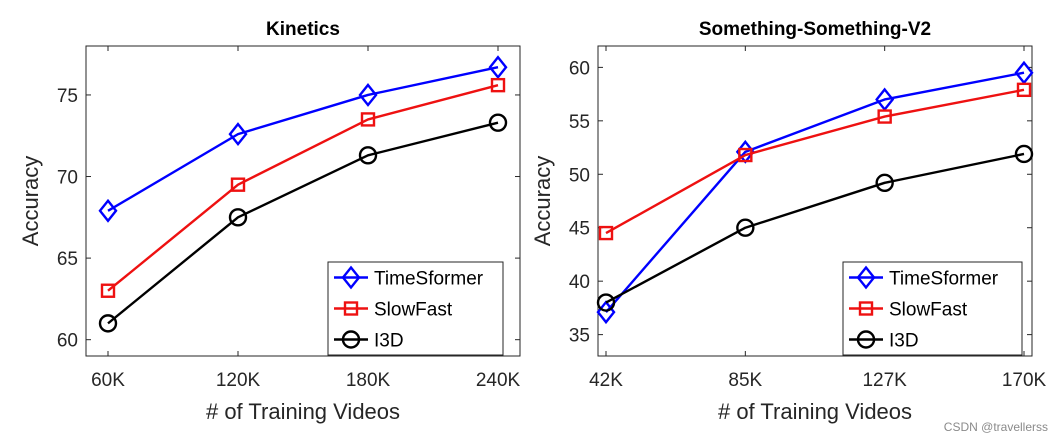  Describe the element at coordinates (579, 122) in the screenshot. I see `y-tick-label: 55` at that location.